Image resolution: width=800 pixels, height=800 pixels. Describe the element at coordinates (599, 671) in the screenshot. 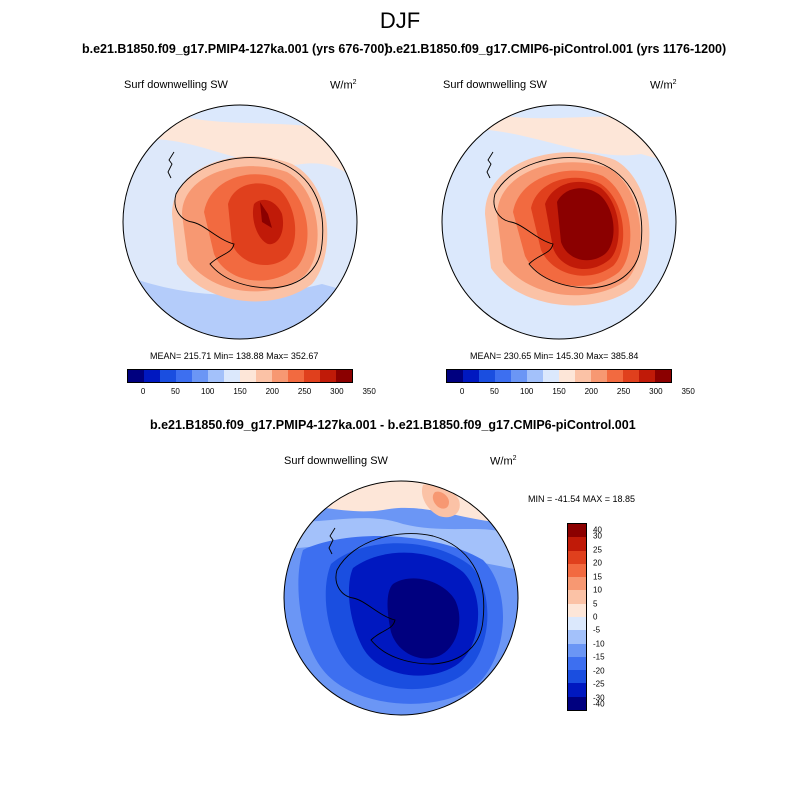

I see `colorbar-tick-label: -20` at that location.